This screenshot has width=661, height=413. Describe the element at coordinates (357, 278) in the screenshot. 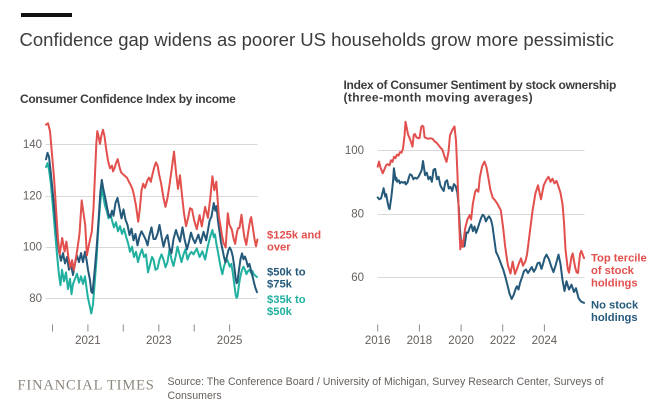

I see `svg-text: 60` at that location.